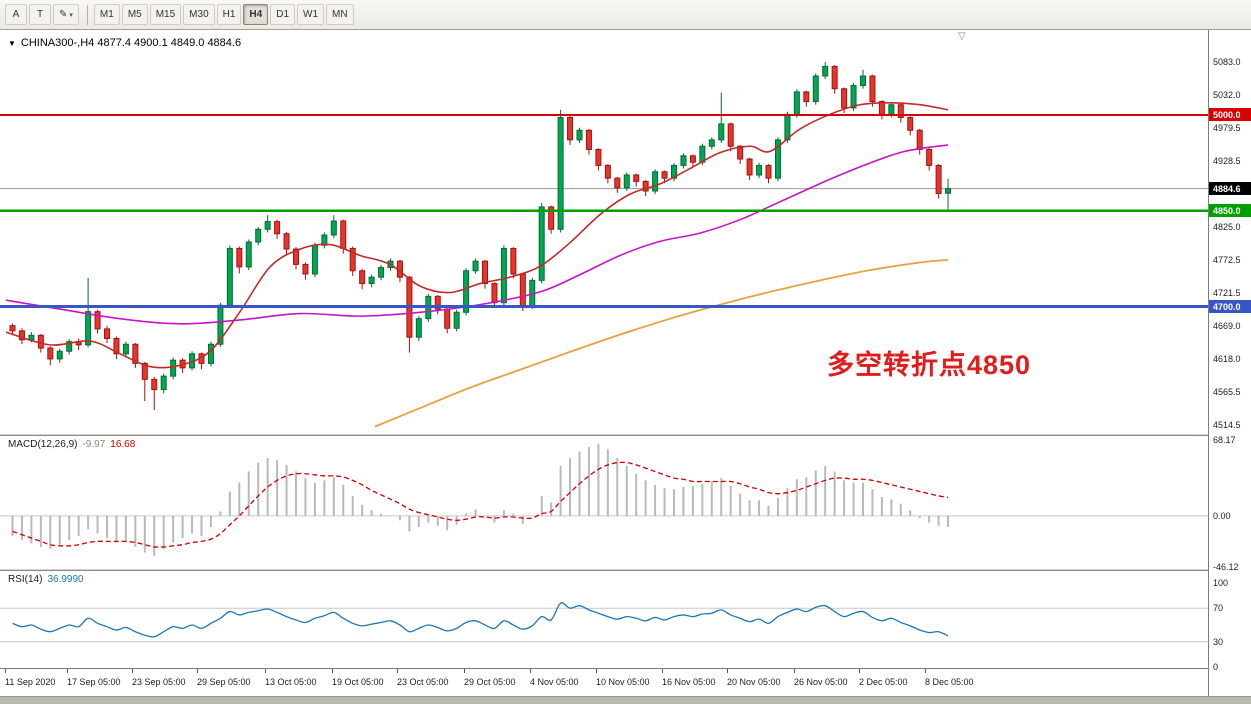 The image size is (1251, 704). Describe the element at coordinates (689, 682) in the screenshot. I see `time-axis-label: 16 Nov 05:00` at that location.